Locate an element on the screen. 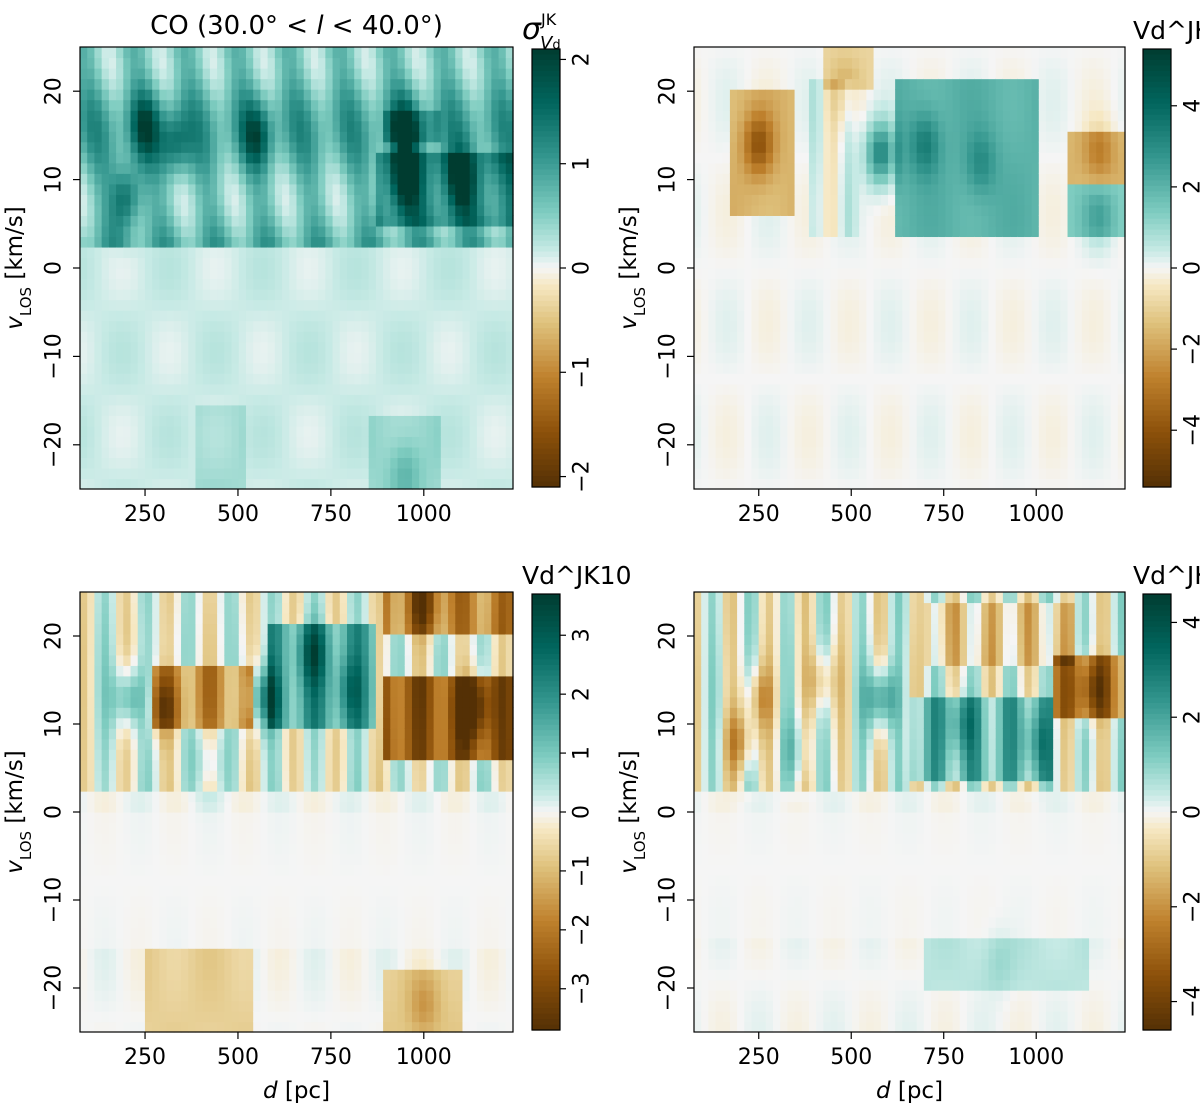 This screenshot has height=1111, width=1200. x-tick-label: 500 is located at coordinates (238, 514).